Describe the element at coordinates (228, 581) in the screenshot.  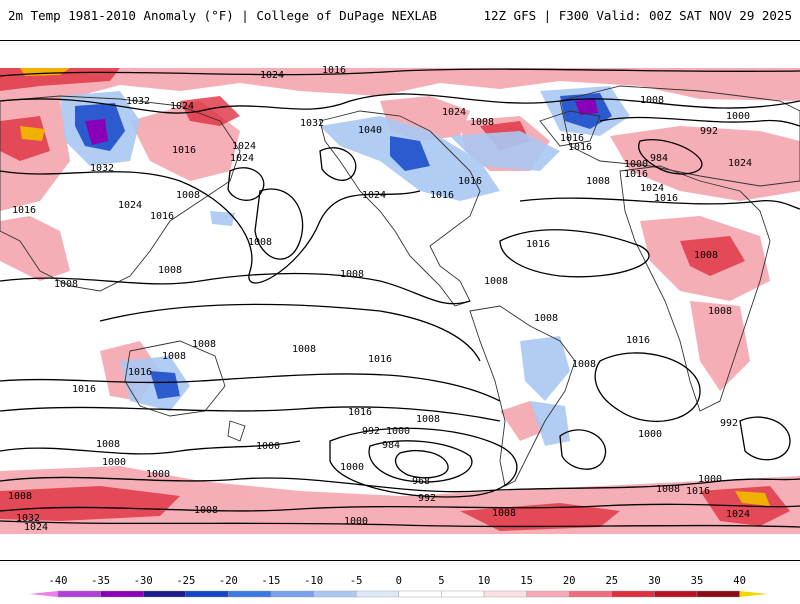
I see `colorbar-tick-label: -20` at that location.